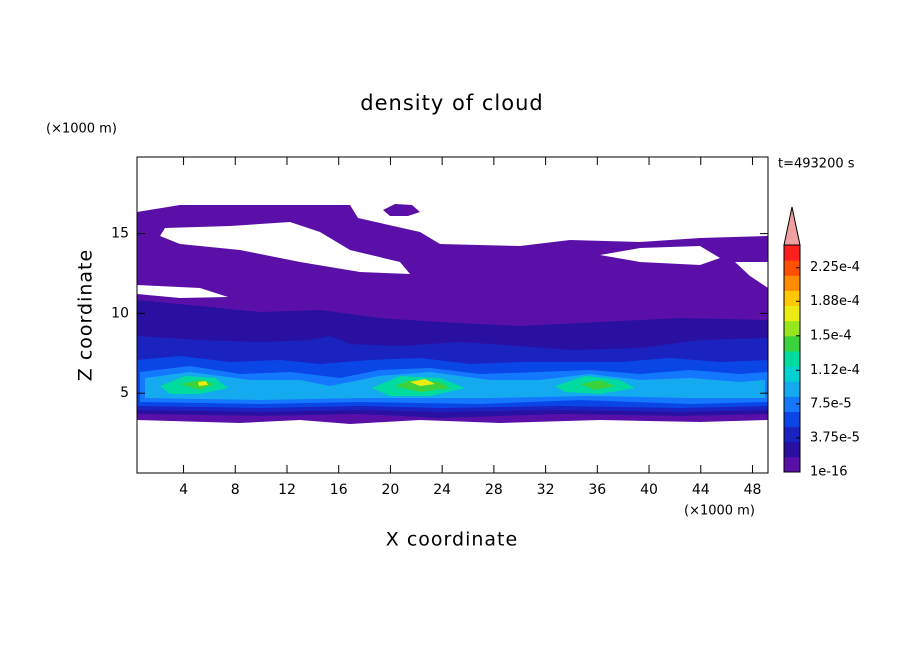 The image size is (904, 654). What do you see at coordinates (597, 490) in the screenshot?
I see `x-tick-label: 36` at bounding box center [597, 490].